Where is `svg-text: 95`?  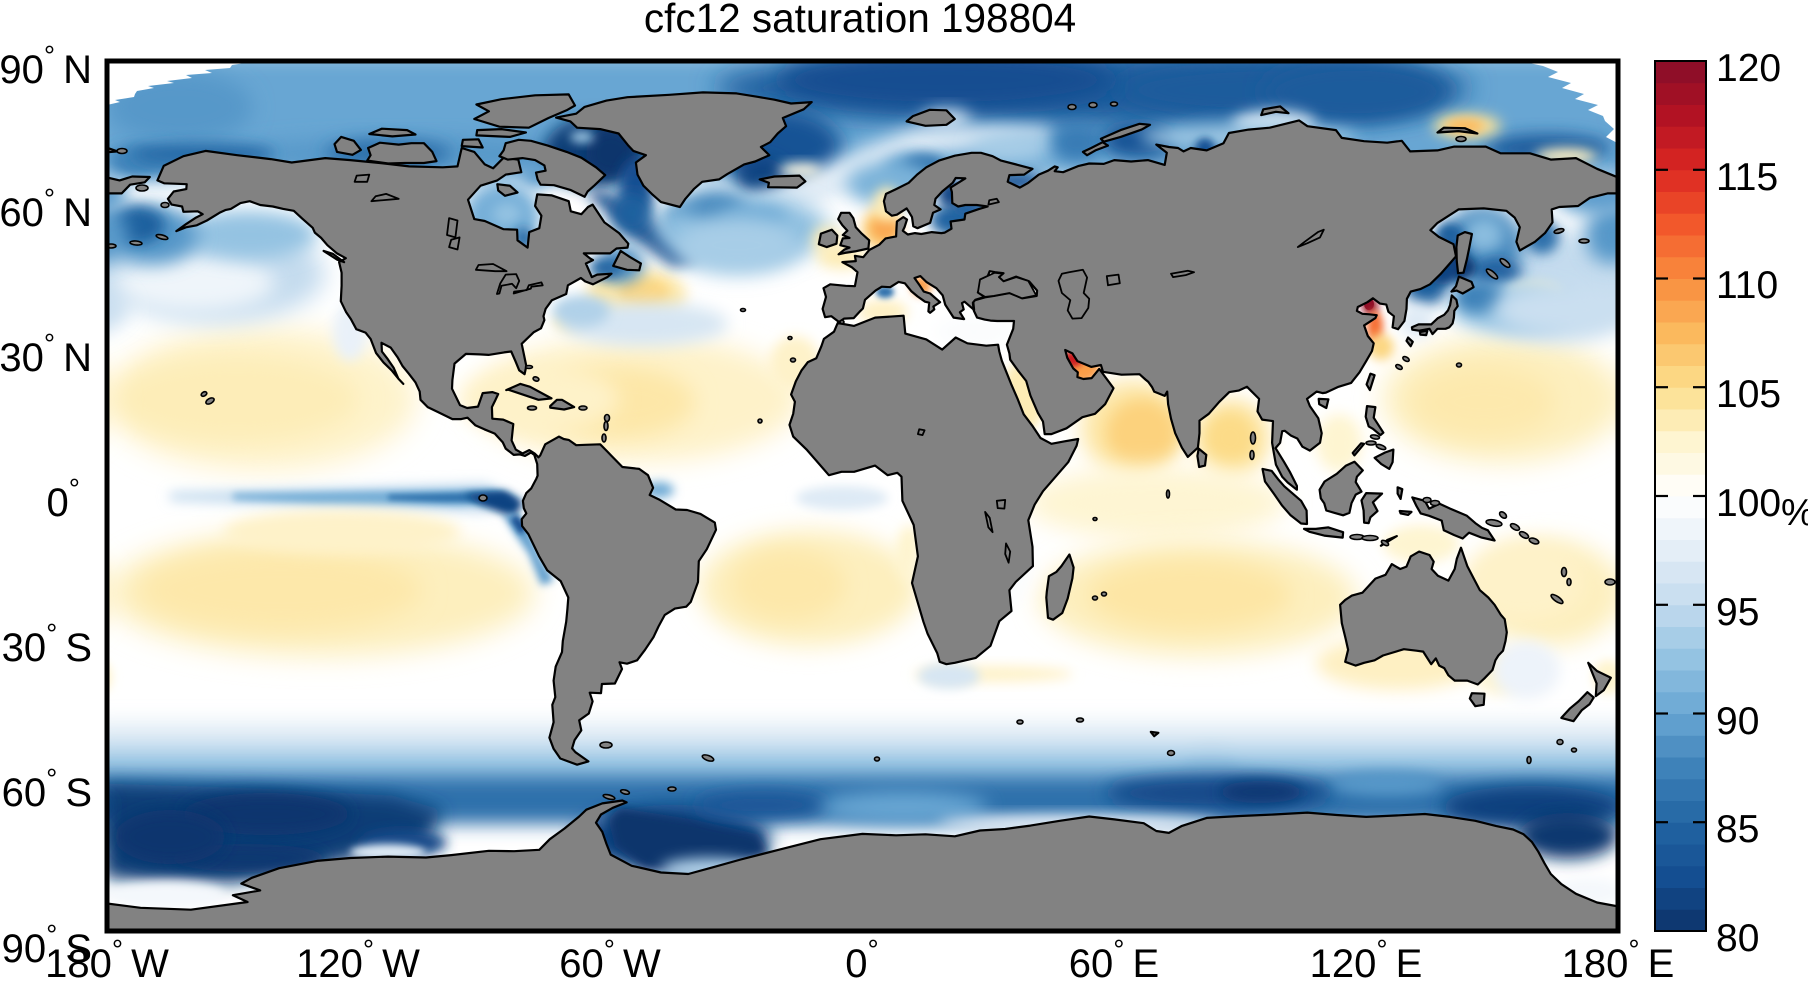
svg-text: 95 is located at coordinates (1737, 612).